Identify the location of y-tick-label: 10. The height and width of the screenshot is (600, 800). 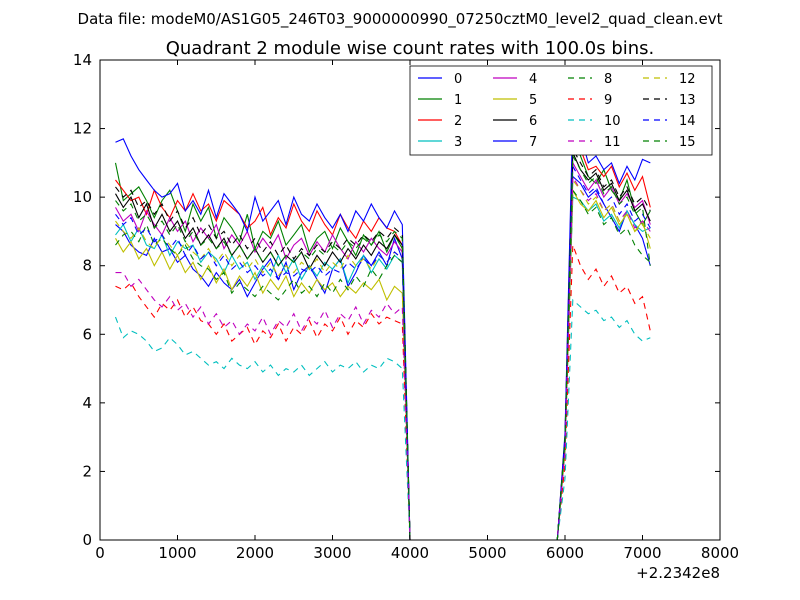
(82, 197).